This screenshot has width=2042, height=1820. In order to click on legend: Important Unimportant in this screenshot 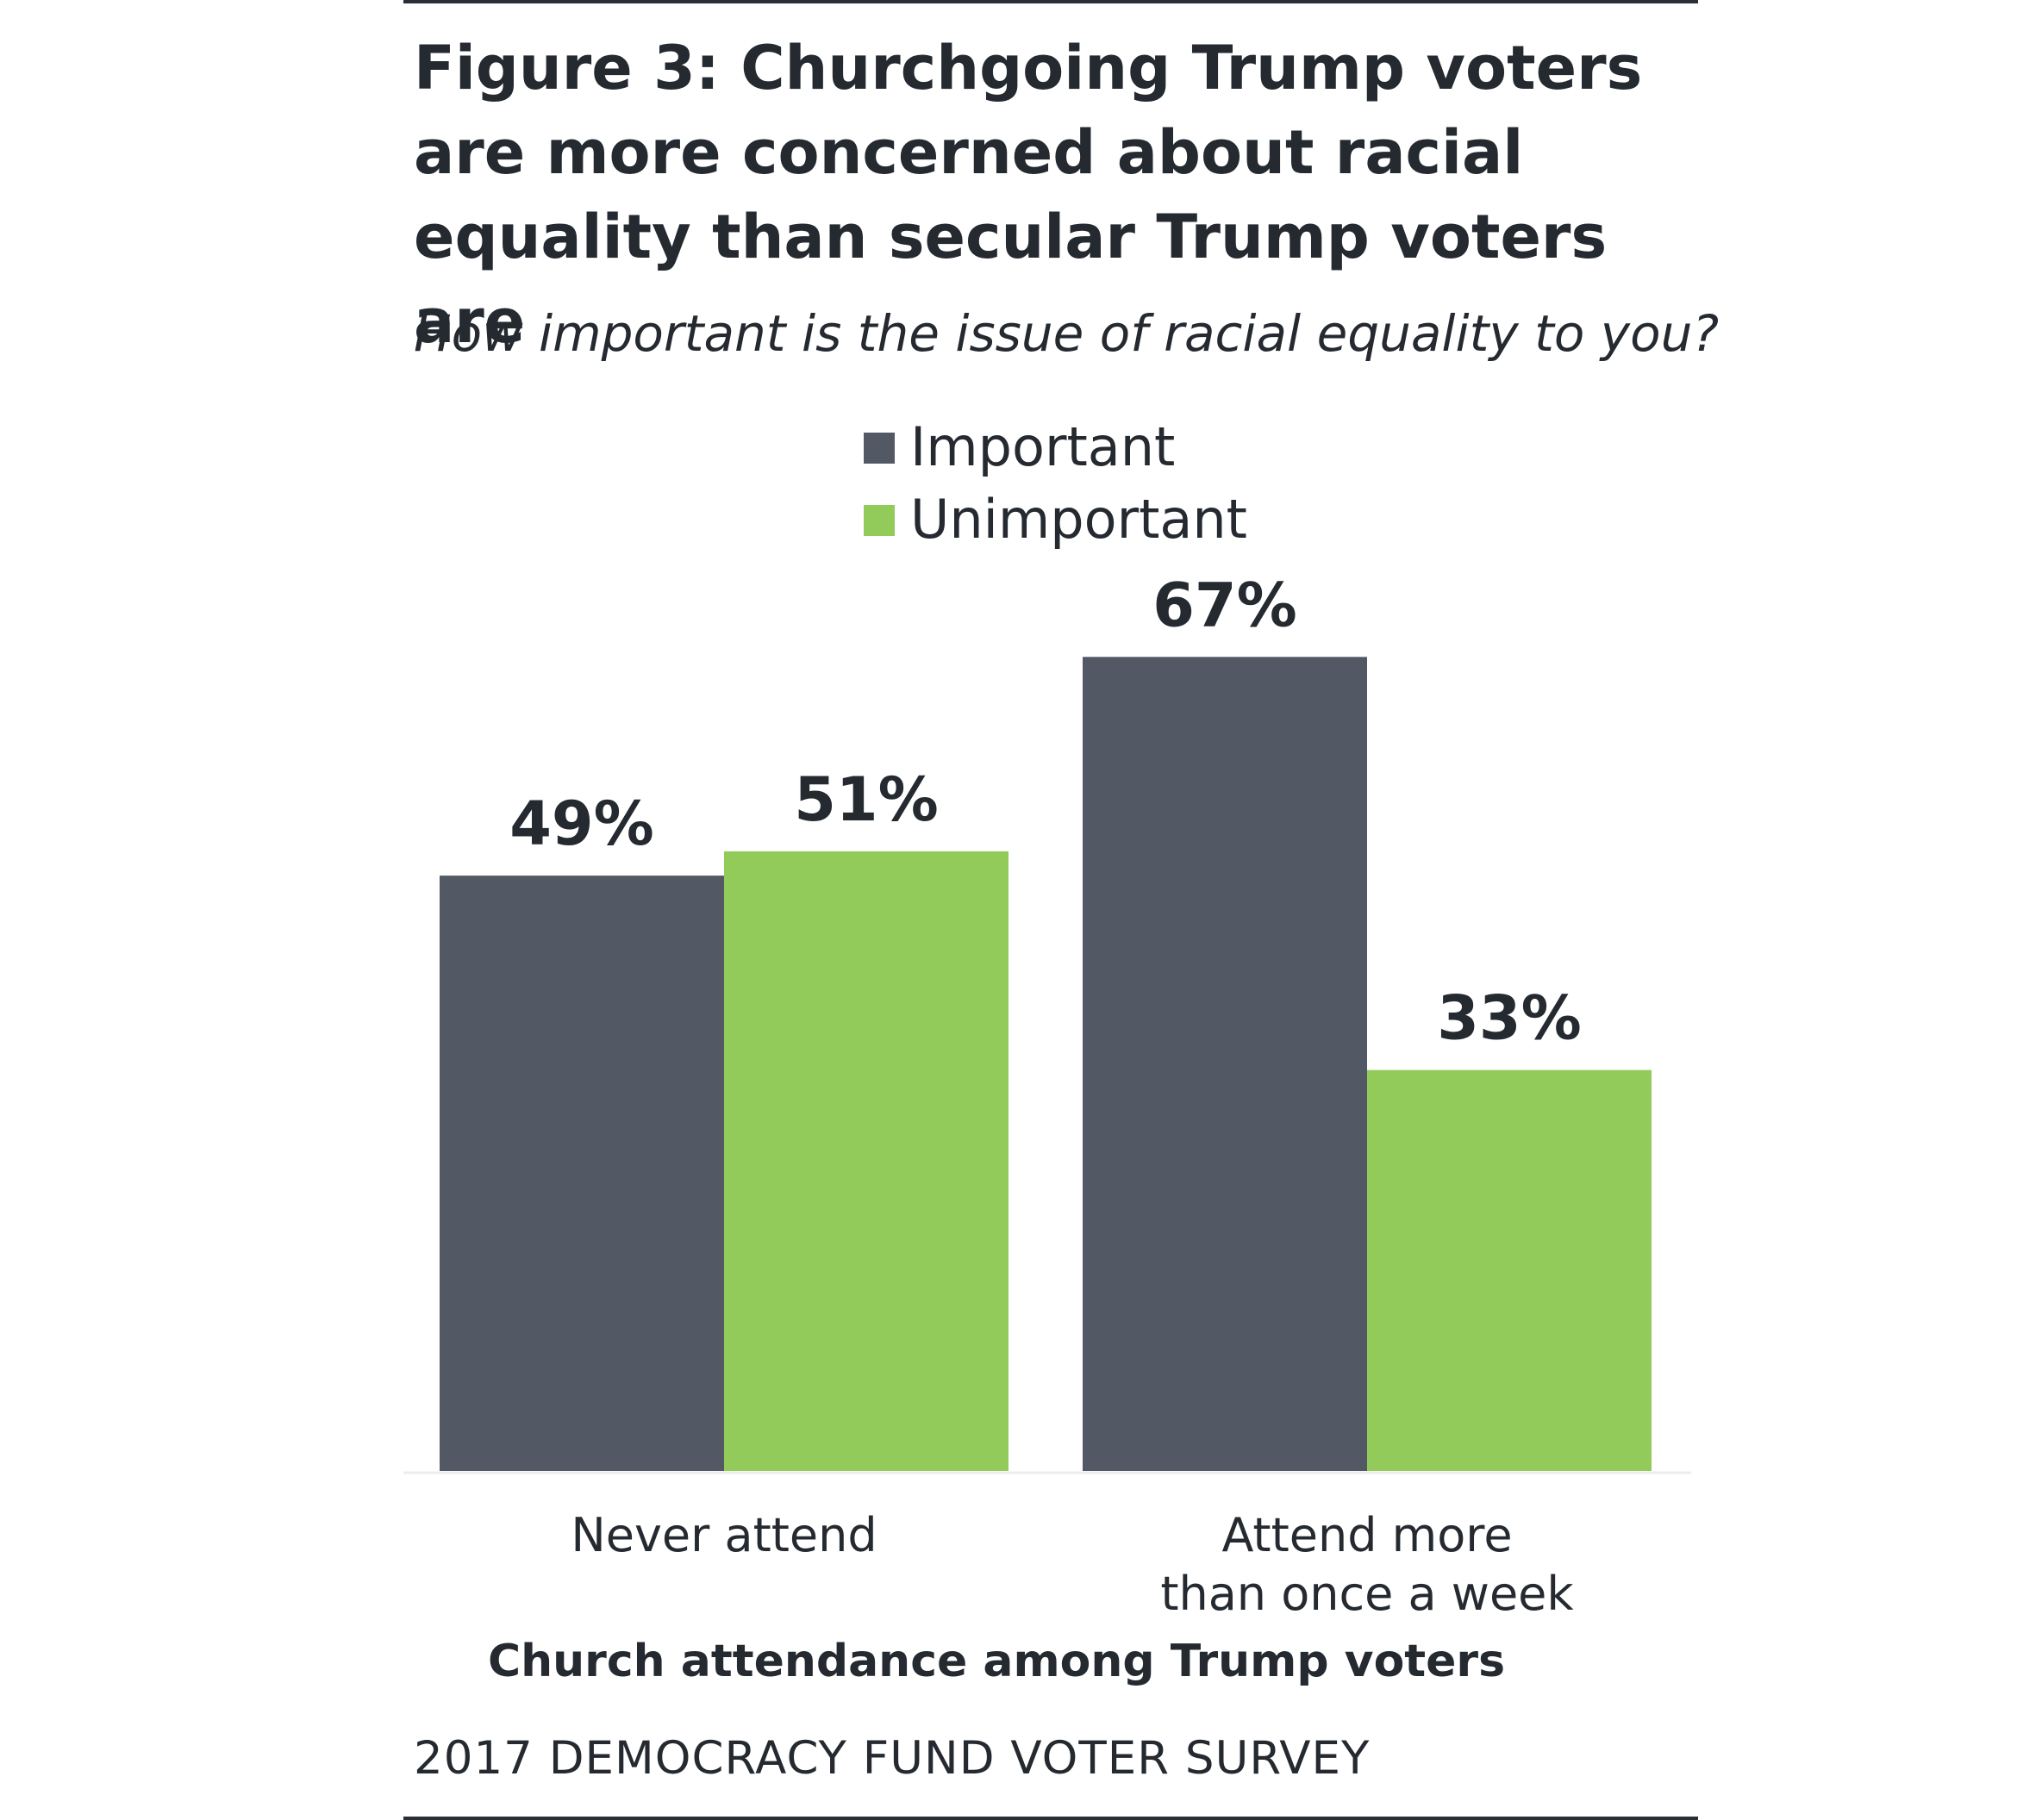, I will do `click(1055, 483)`.